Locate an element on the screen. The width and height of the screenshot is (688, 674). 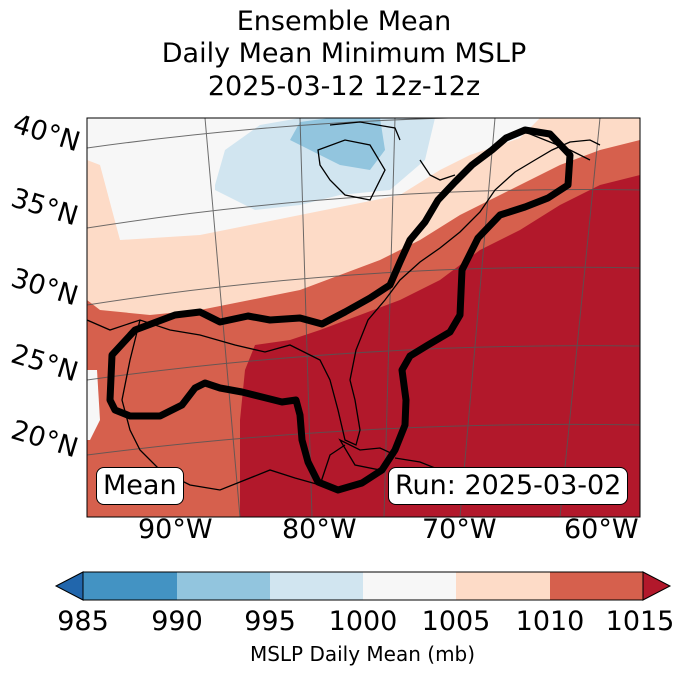
title-line-2: Daily Mean Minimum MSLP is located at coordinates (344, 53).